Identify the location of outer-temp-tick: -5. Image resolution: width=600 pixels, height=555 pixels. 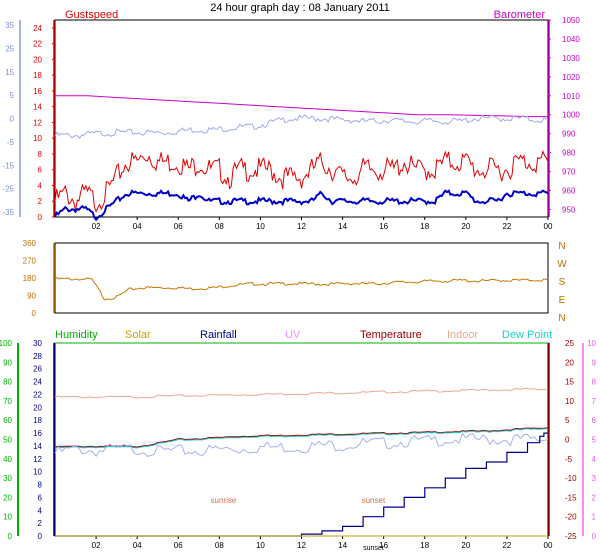
(11, 142).